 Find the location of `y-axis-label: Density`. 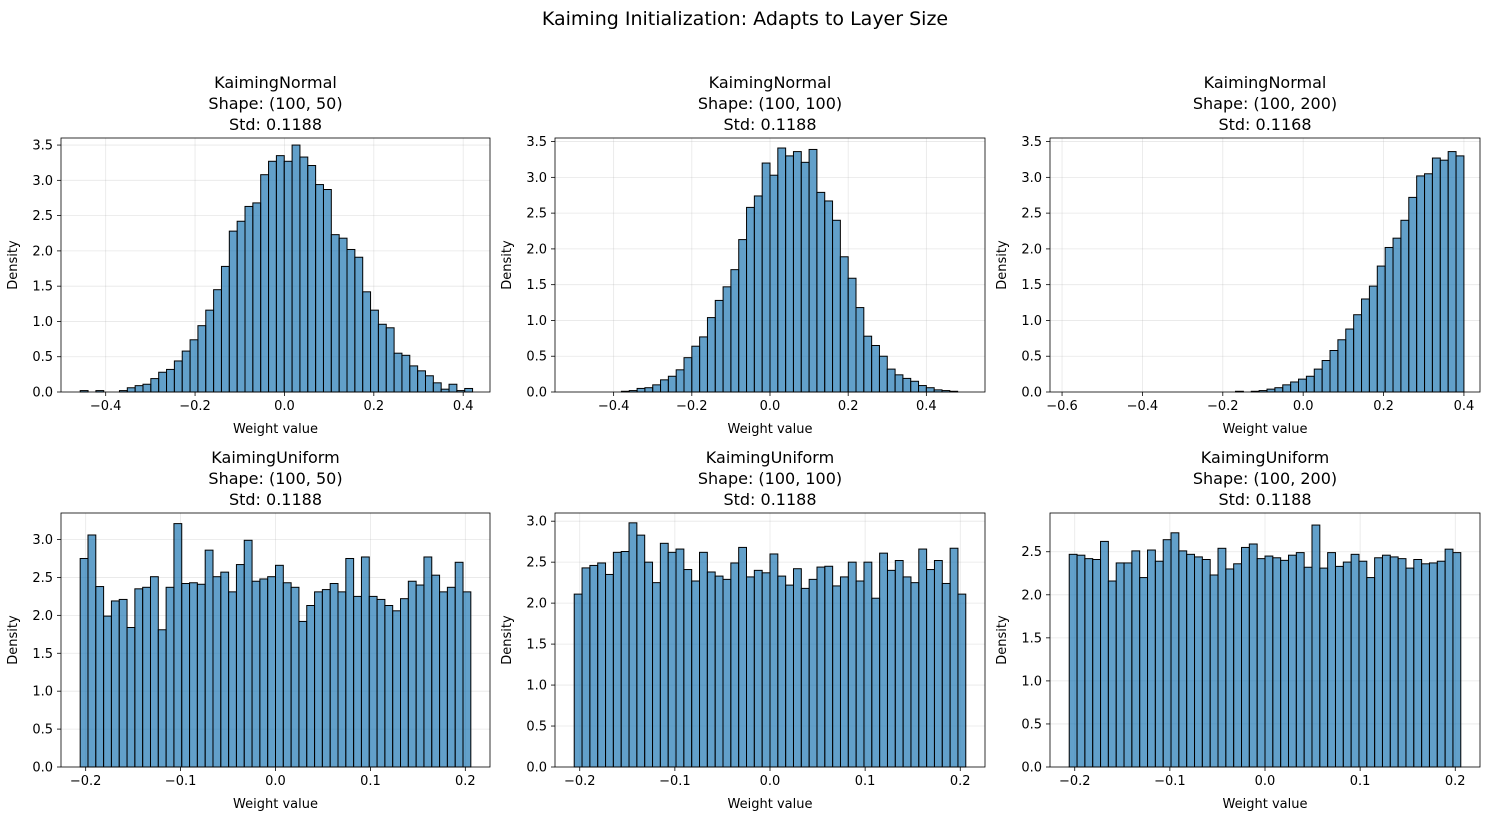

y-axis-label: Density is located at coordinates (1002, 265).